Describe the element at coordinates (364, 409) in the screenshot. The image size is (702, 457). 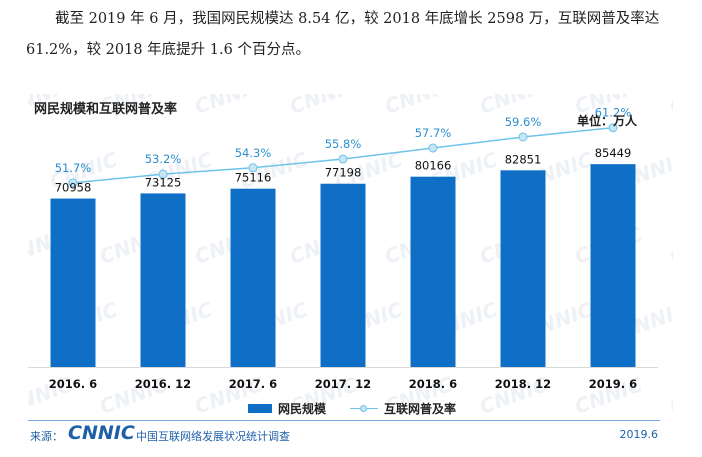
I see `legend-line-swatch` at that location.